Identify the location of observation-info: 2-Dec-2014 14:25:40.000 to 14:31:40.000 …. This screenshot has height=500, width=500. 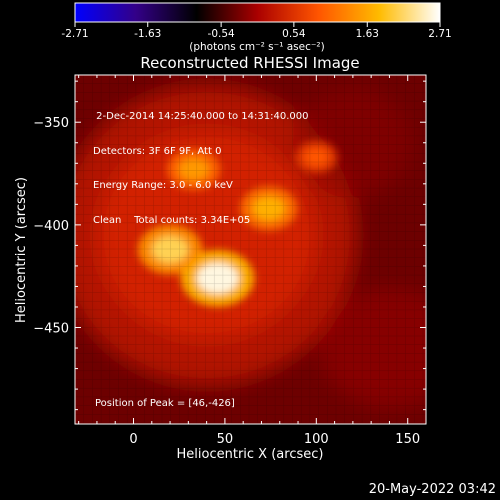
(201, 163).